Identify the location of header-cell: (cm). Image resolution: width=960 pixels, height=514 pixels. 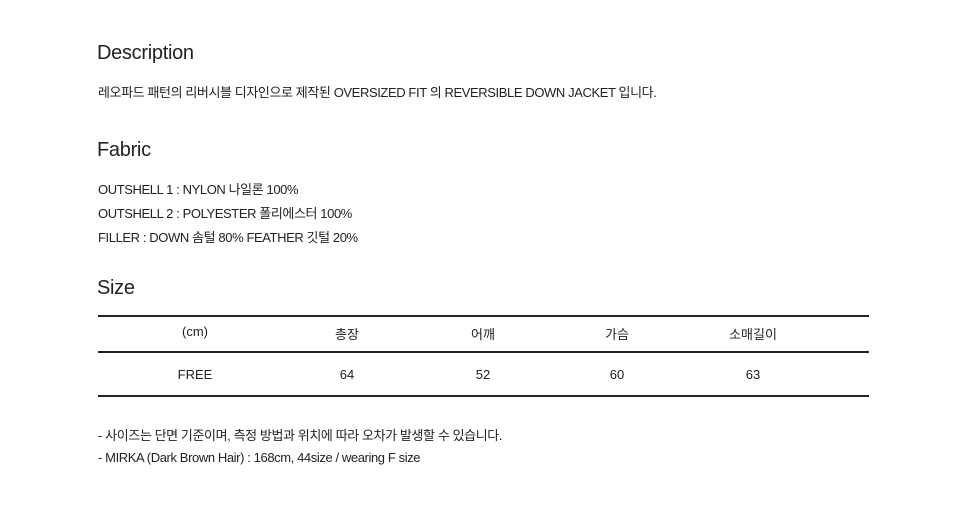
(195, 331).